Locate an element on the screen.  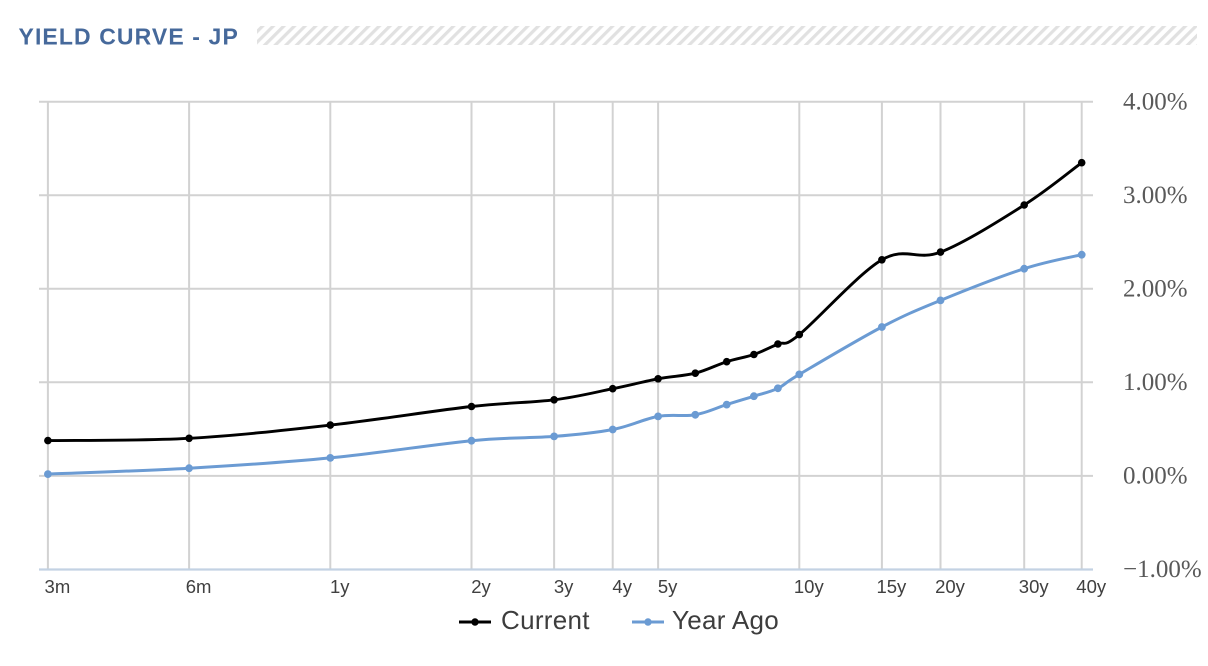
svg-text: 2.00% is located at coordinates (1155, 288).